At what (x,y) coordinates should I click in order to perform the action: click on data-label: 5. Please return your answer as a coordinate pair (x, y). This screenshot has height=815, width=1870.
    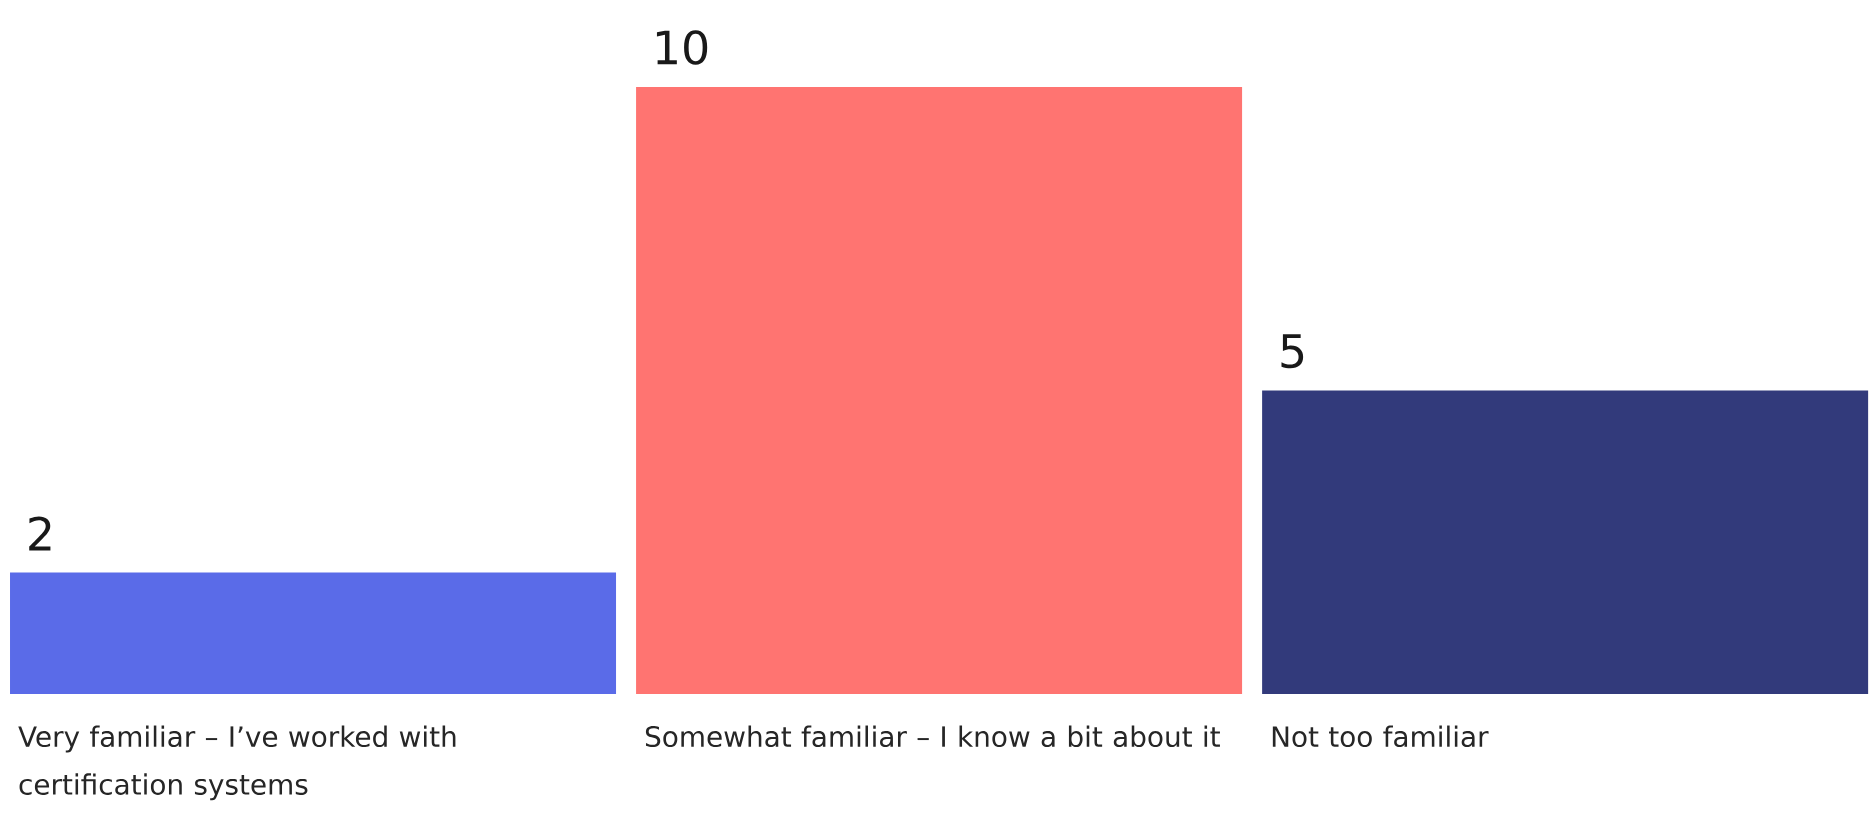
    Looking at the image, I should click on (1292, 351).